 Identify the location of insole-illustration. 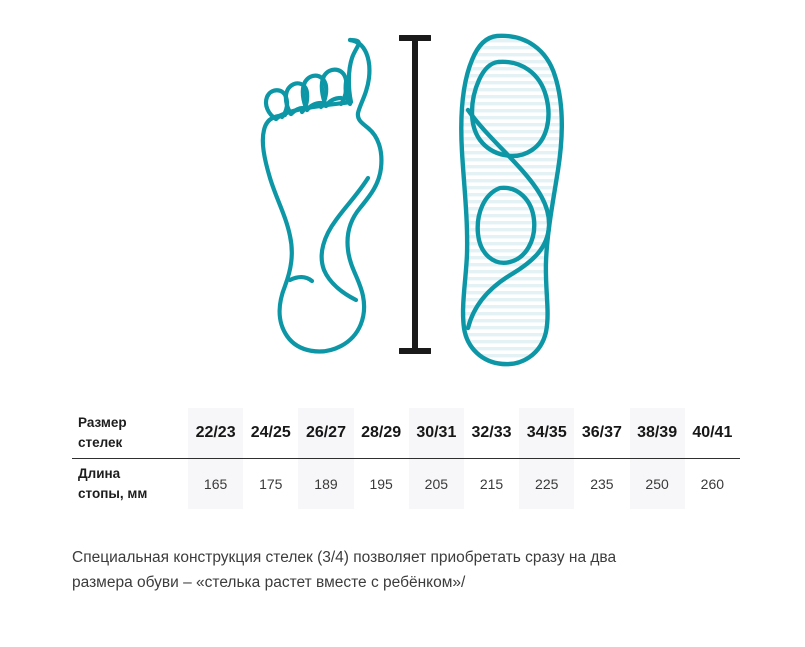
(509, 198).